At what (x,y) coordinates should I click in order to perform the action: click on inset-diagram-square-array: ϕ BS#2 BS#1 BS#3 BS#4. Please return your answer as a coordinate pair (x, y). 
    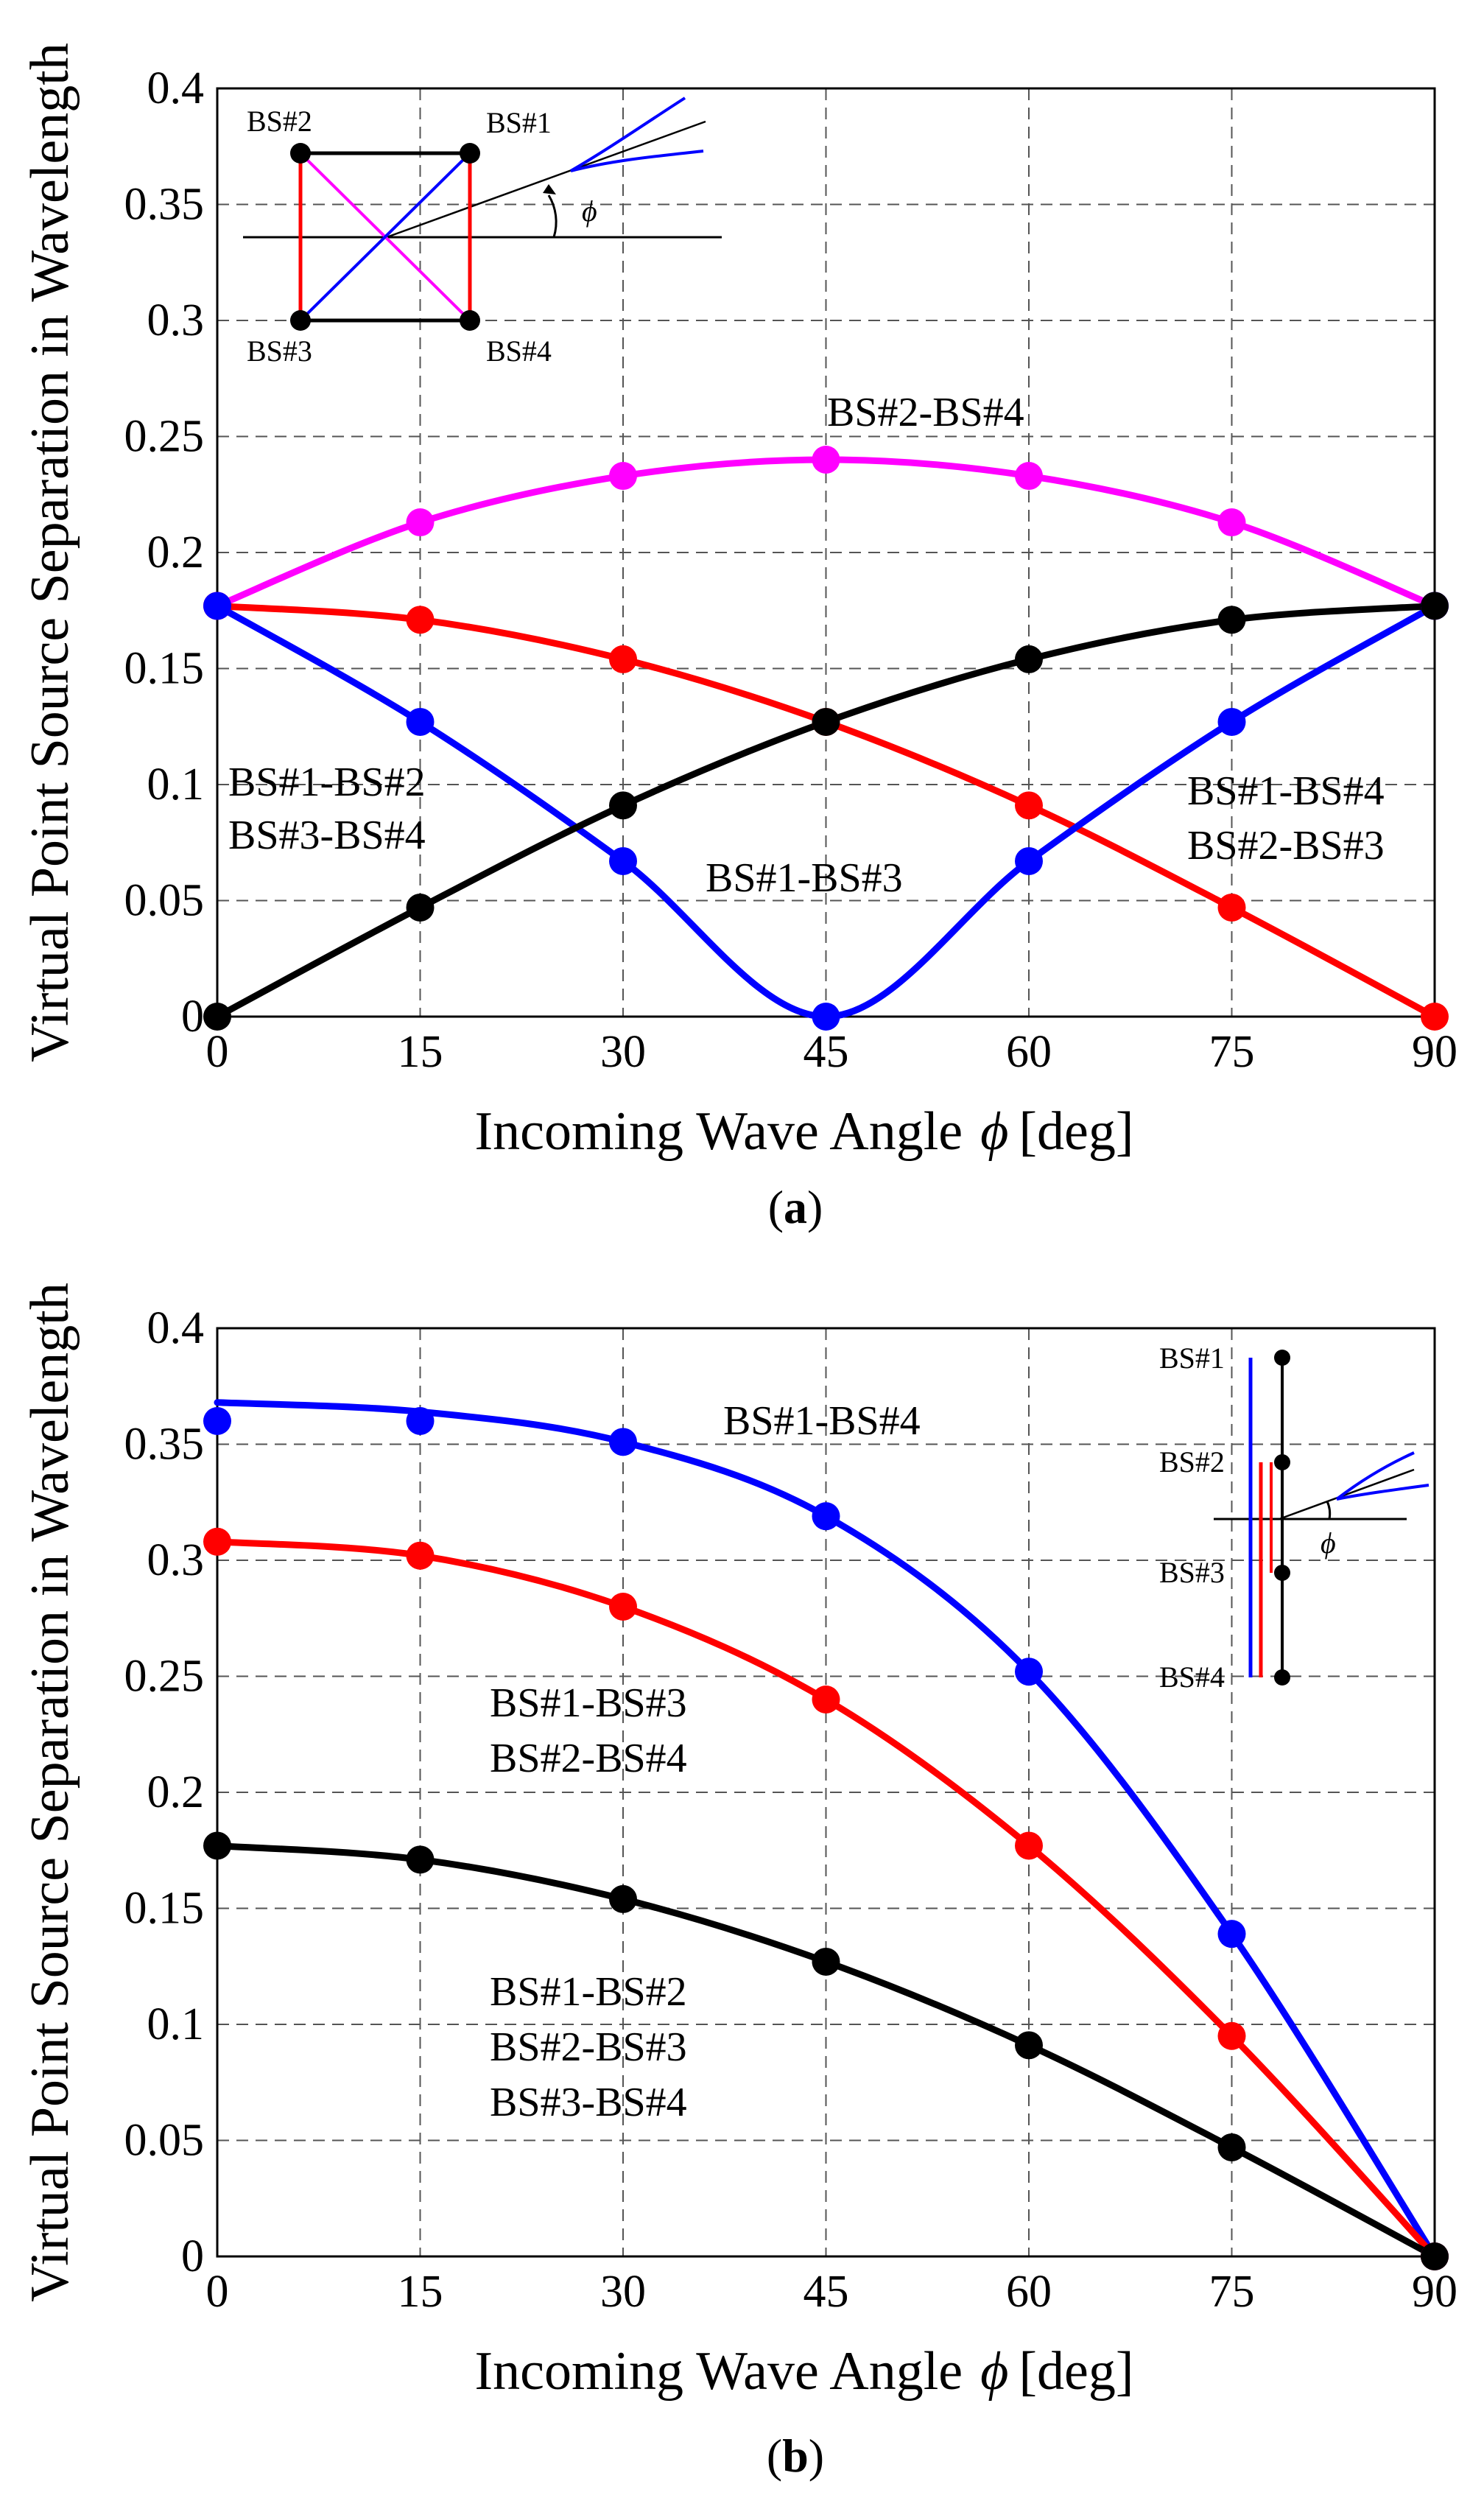
    Looking at the image, I should click on (483, 232).